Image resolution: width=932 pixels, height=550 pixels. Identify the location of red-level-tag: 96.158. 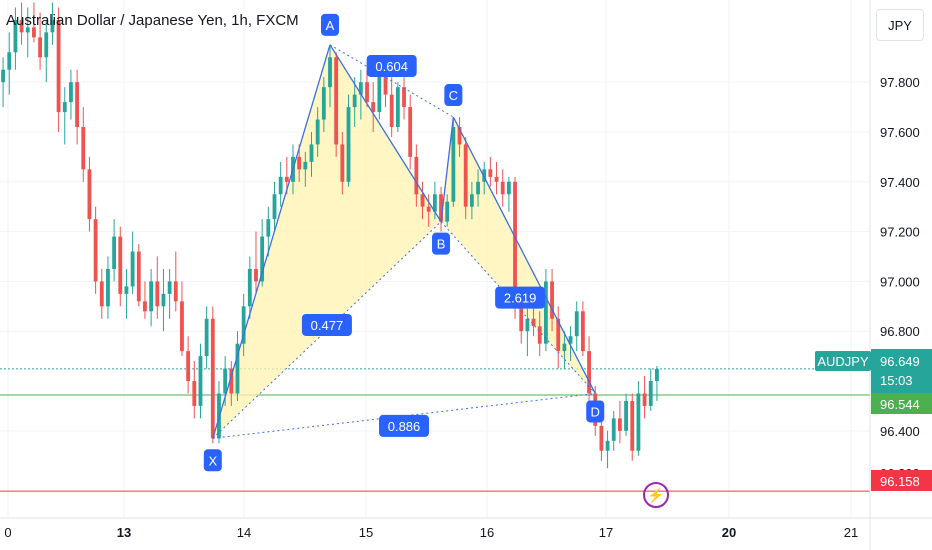
(901, 480).